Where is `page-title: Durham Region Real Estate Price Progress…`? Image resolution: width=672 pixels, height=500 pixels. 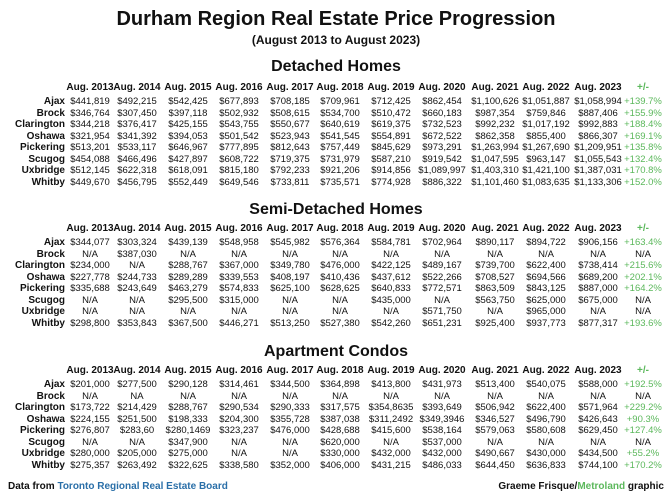 page-title: Durham Region Real Estate Price Progress… is located at coordinates (336, 19).